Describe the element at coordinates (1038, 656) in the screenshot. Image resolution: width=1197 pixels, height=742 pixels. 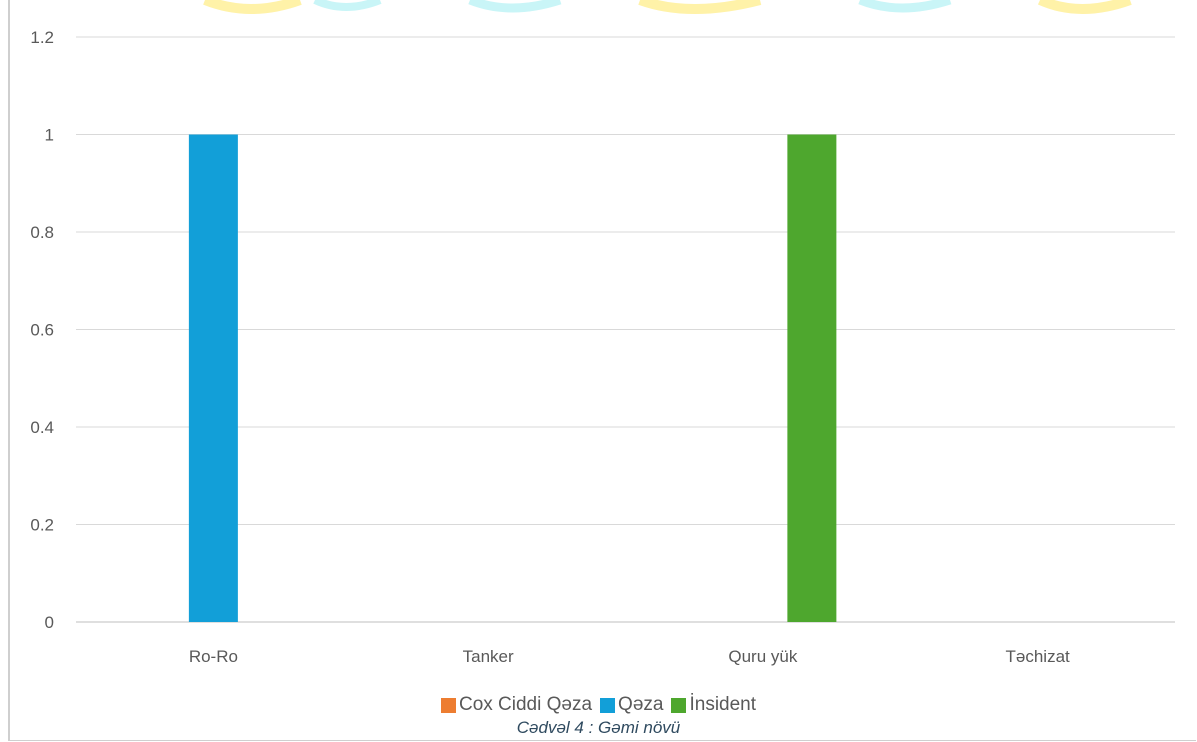
I see `x-tick-label: Təchizat` at that location.